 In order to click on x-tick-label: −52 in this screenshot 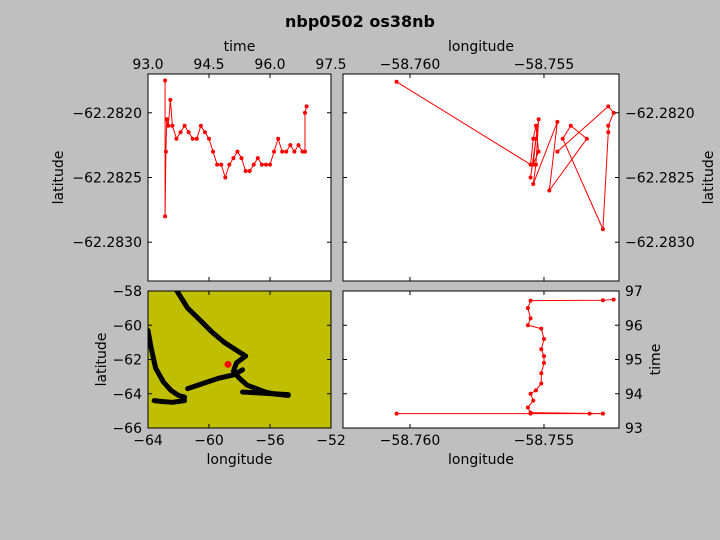, I will do `click(331, 441)`.